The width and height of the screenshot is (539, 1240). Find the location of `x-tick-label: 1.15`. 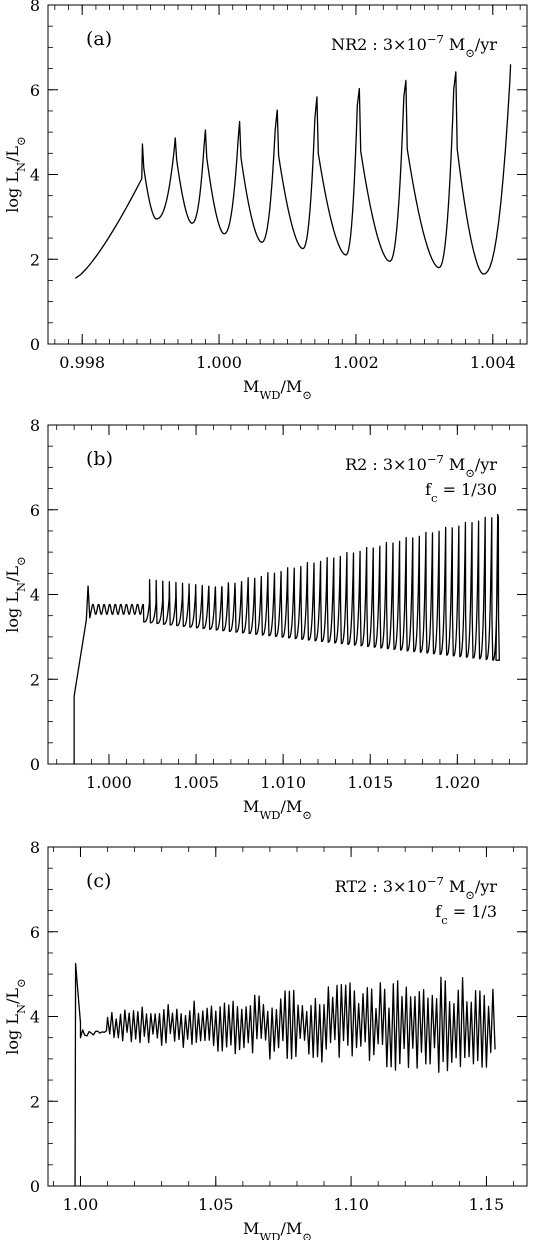

x-tick-label: 1.15 is located at coordinates (487, 1204).